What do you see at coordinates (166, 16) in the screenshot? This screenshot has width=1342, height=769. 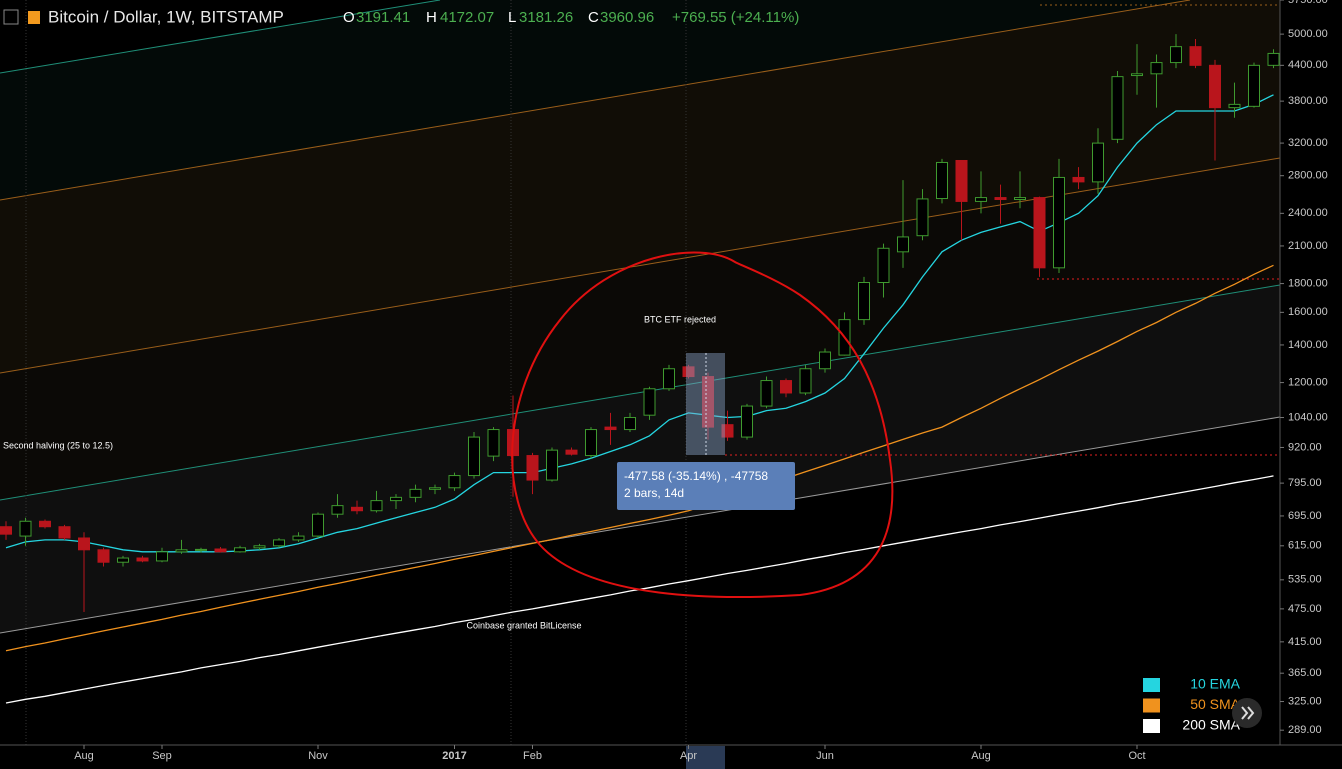 I see `chart-title: Bitcoin / Dollar, 1W, BITSTAMP` at bounding box center [166, 16].